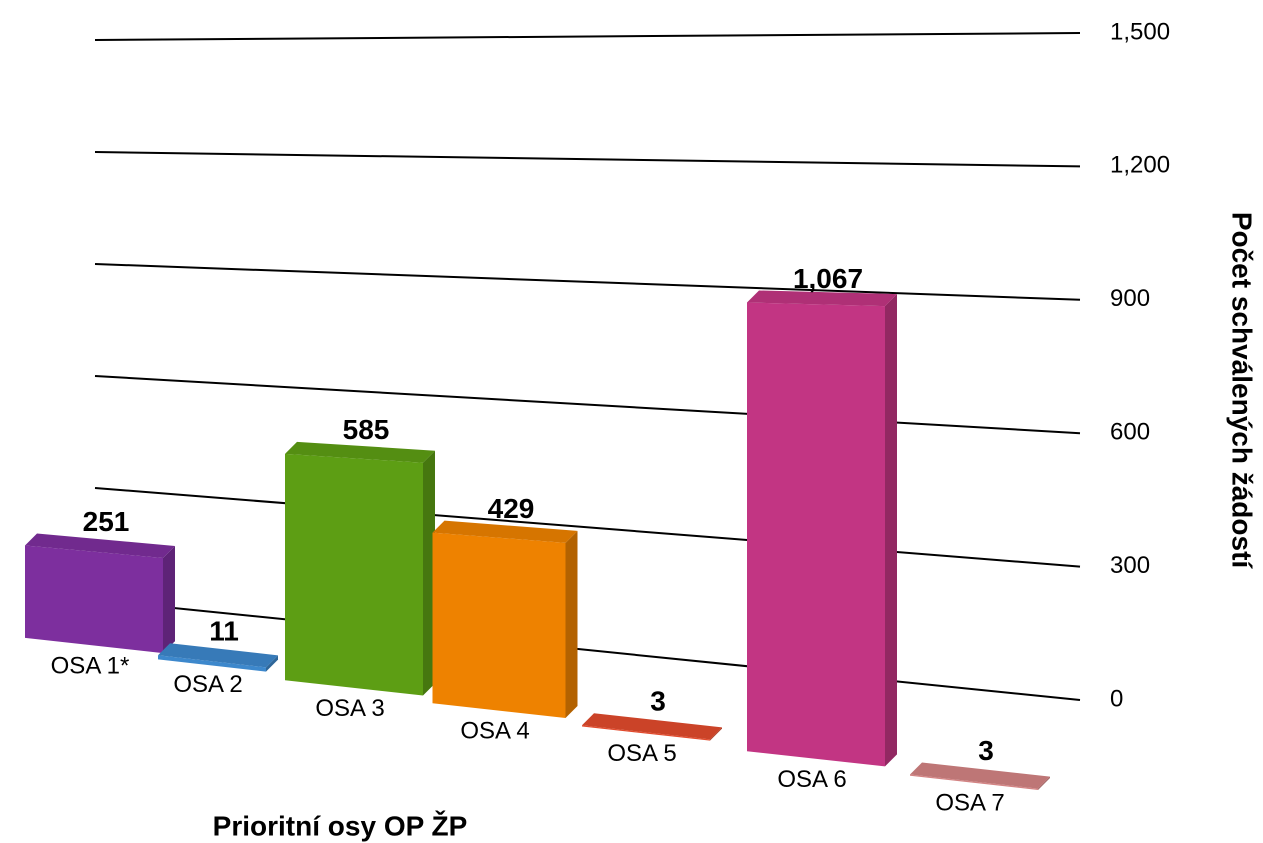  I want to click on x-tick-label: OSA 5, so click(641, 753).